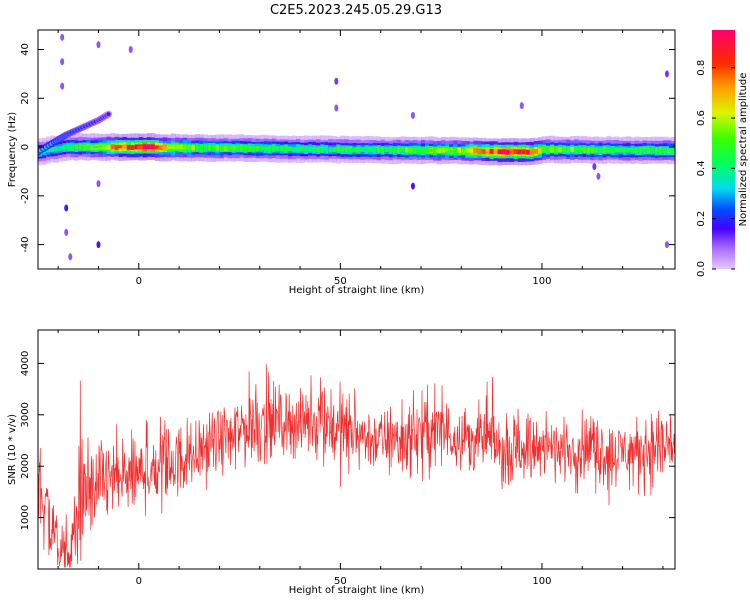 The width and height of the screenshot is (750, 600). I want to click on y-axis-label: Frequency (Hz), so click(12, 150).